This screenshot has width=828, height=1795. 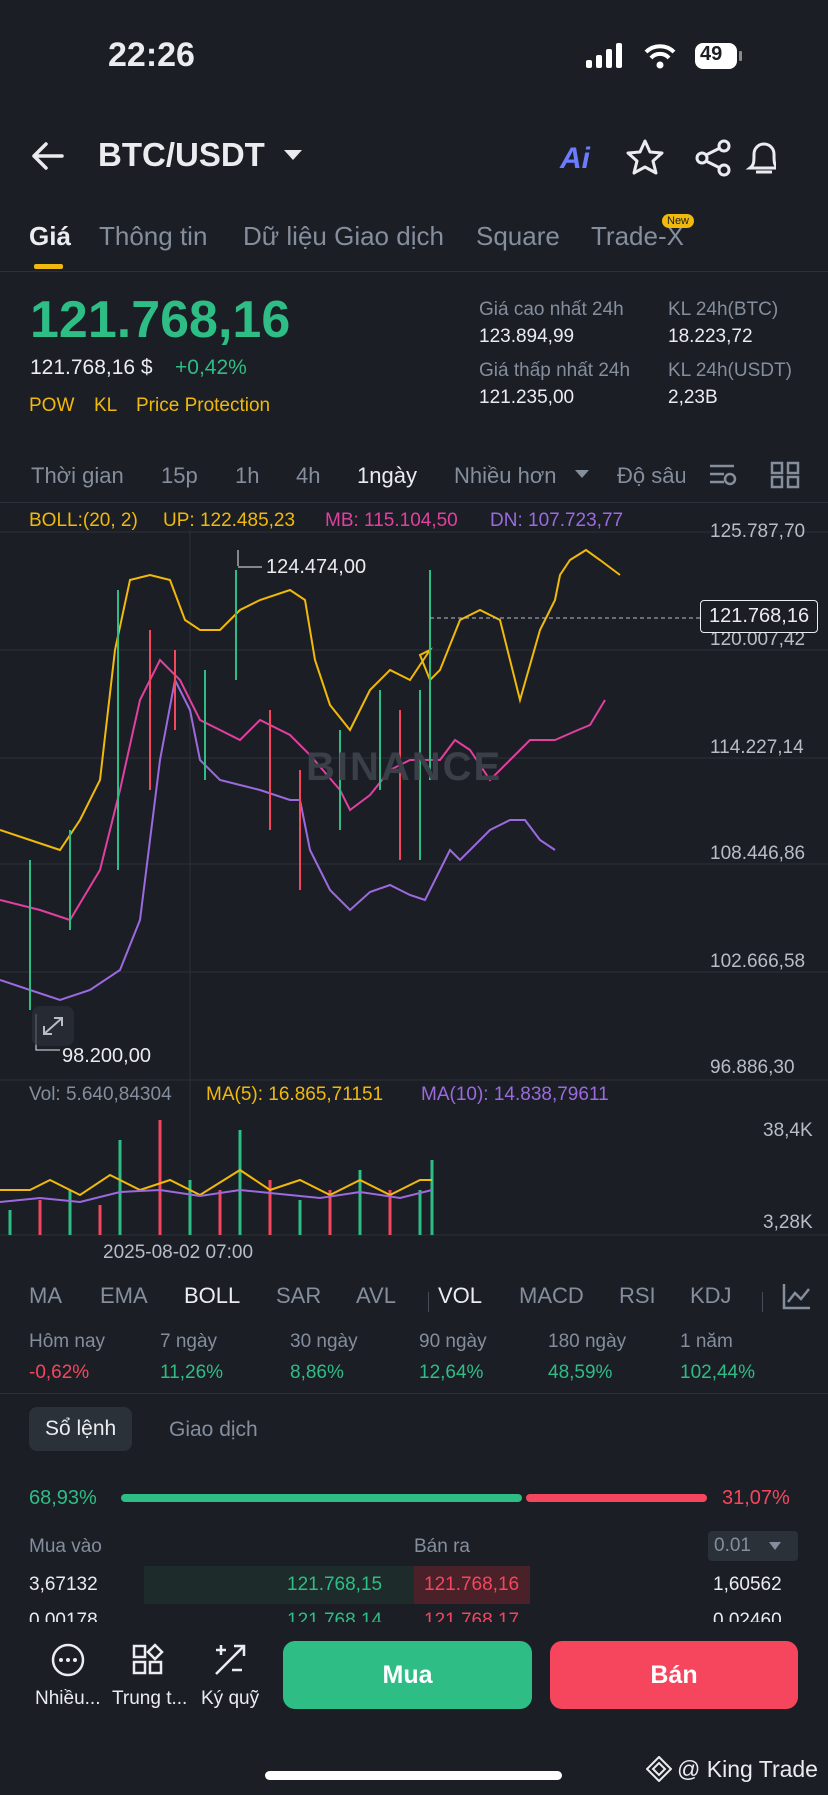 What do you see at coordinates (730, 370) in the screenshot?
I see `stat-label: KL 24h(USDT)` at bounding box center [730, 370].